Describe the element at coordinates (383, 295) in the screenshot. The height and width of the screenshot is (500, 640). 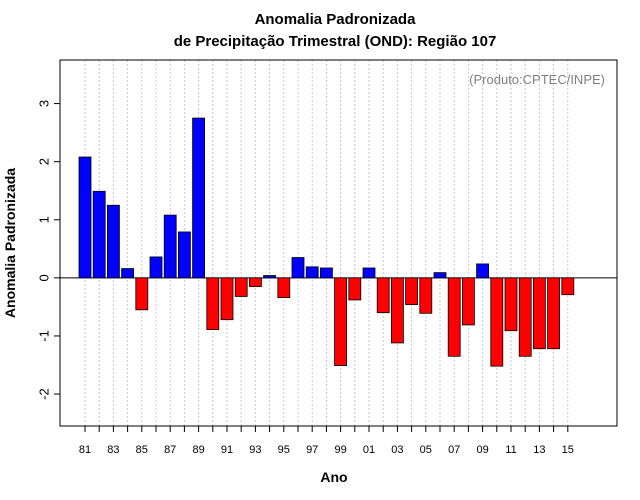
I see `bar-2002` at that location.